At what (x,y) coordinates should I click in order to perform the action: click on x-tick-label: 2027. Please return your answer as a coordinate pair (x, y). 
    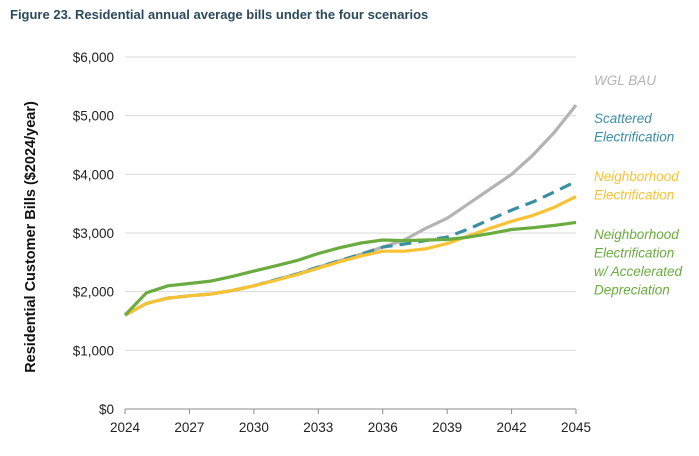
    Looking at the image, I should click on (189, 427).